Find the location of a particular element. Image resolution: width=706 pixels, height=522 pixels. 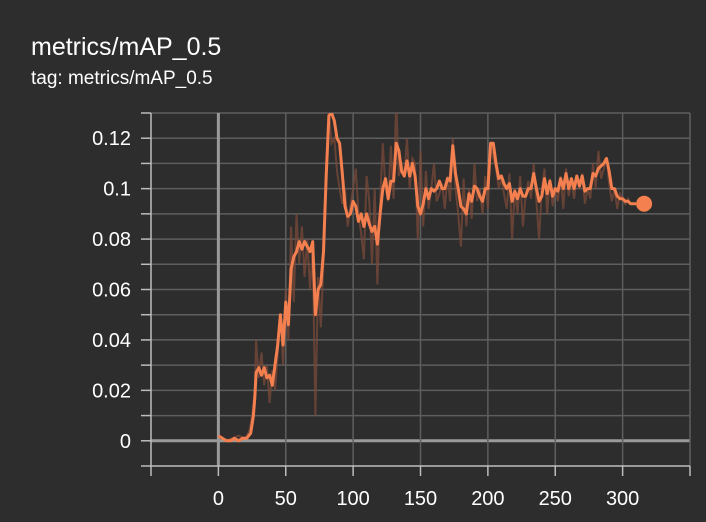

chart-tag: tag: metrics/mAP_0.5 is located at coordinates (122, 78).